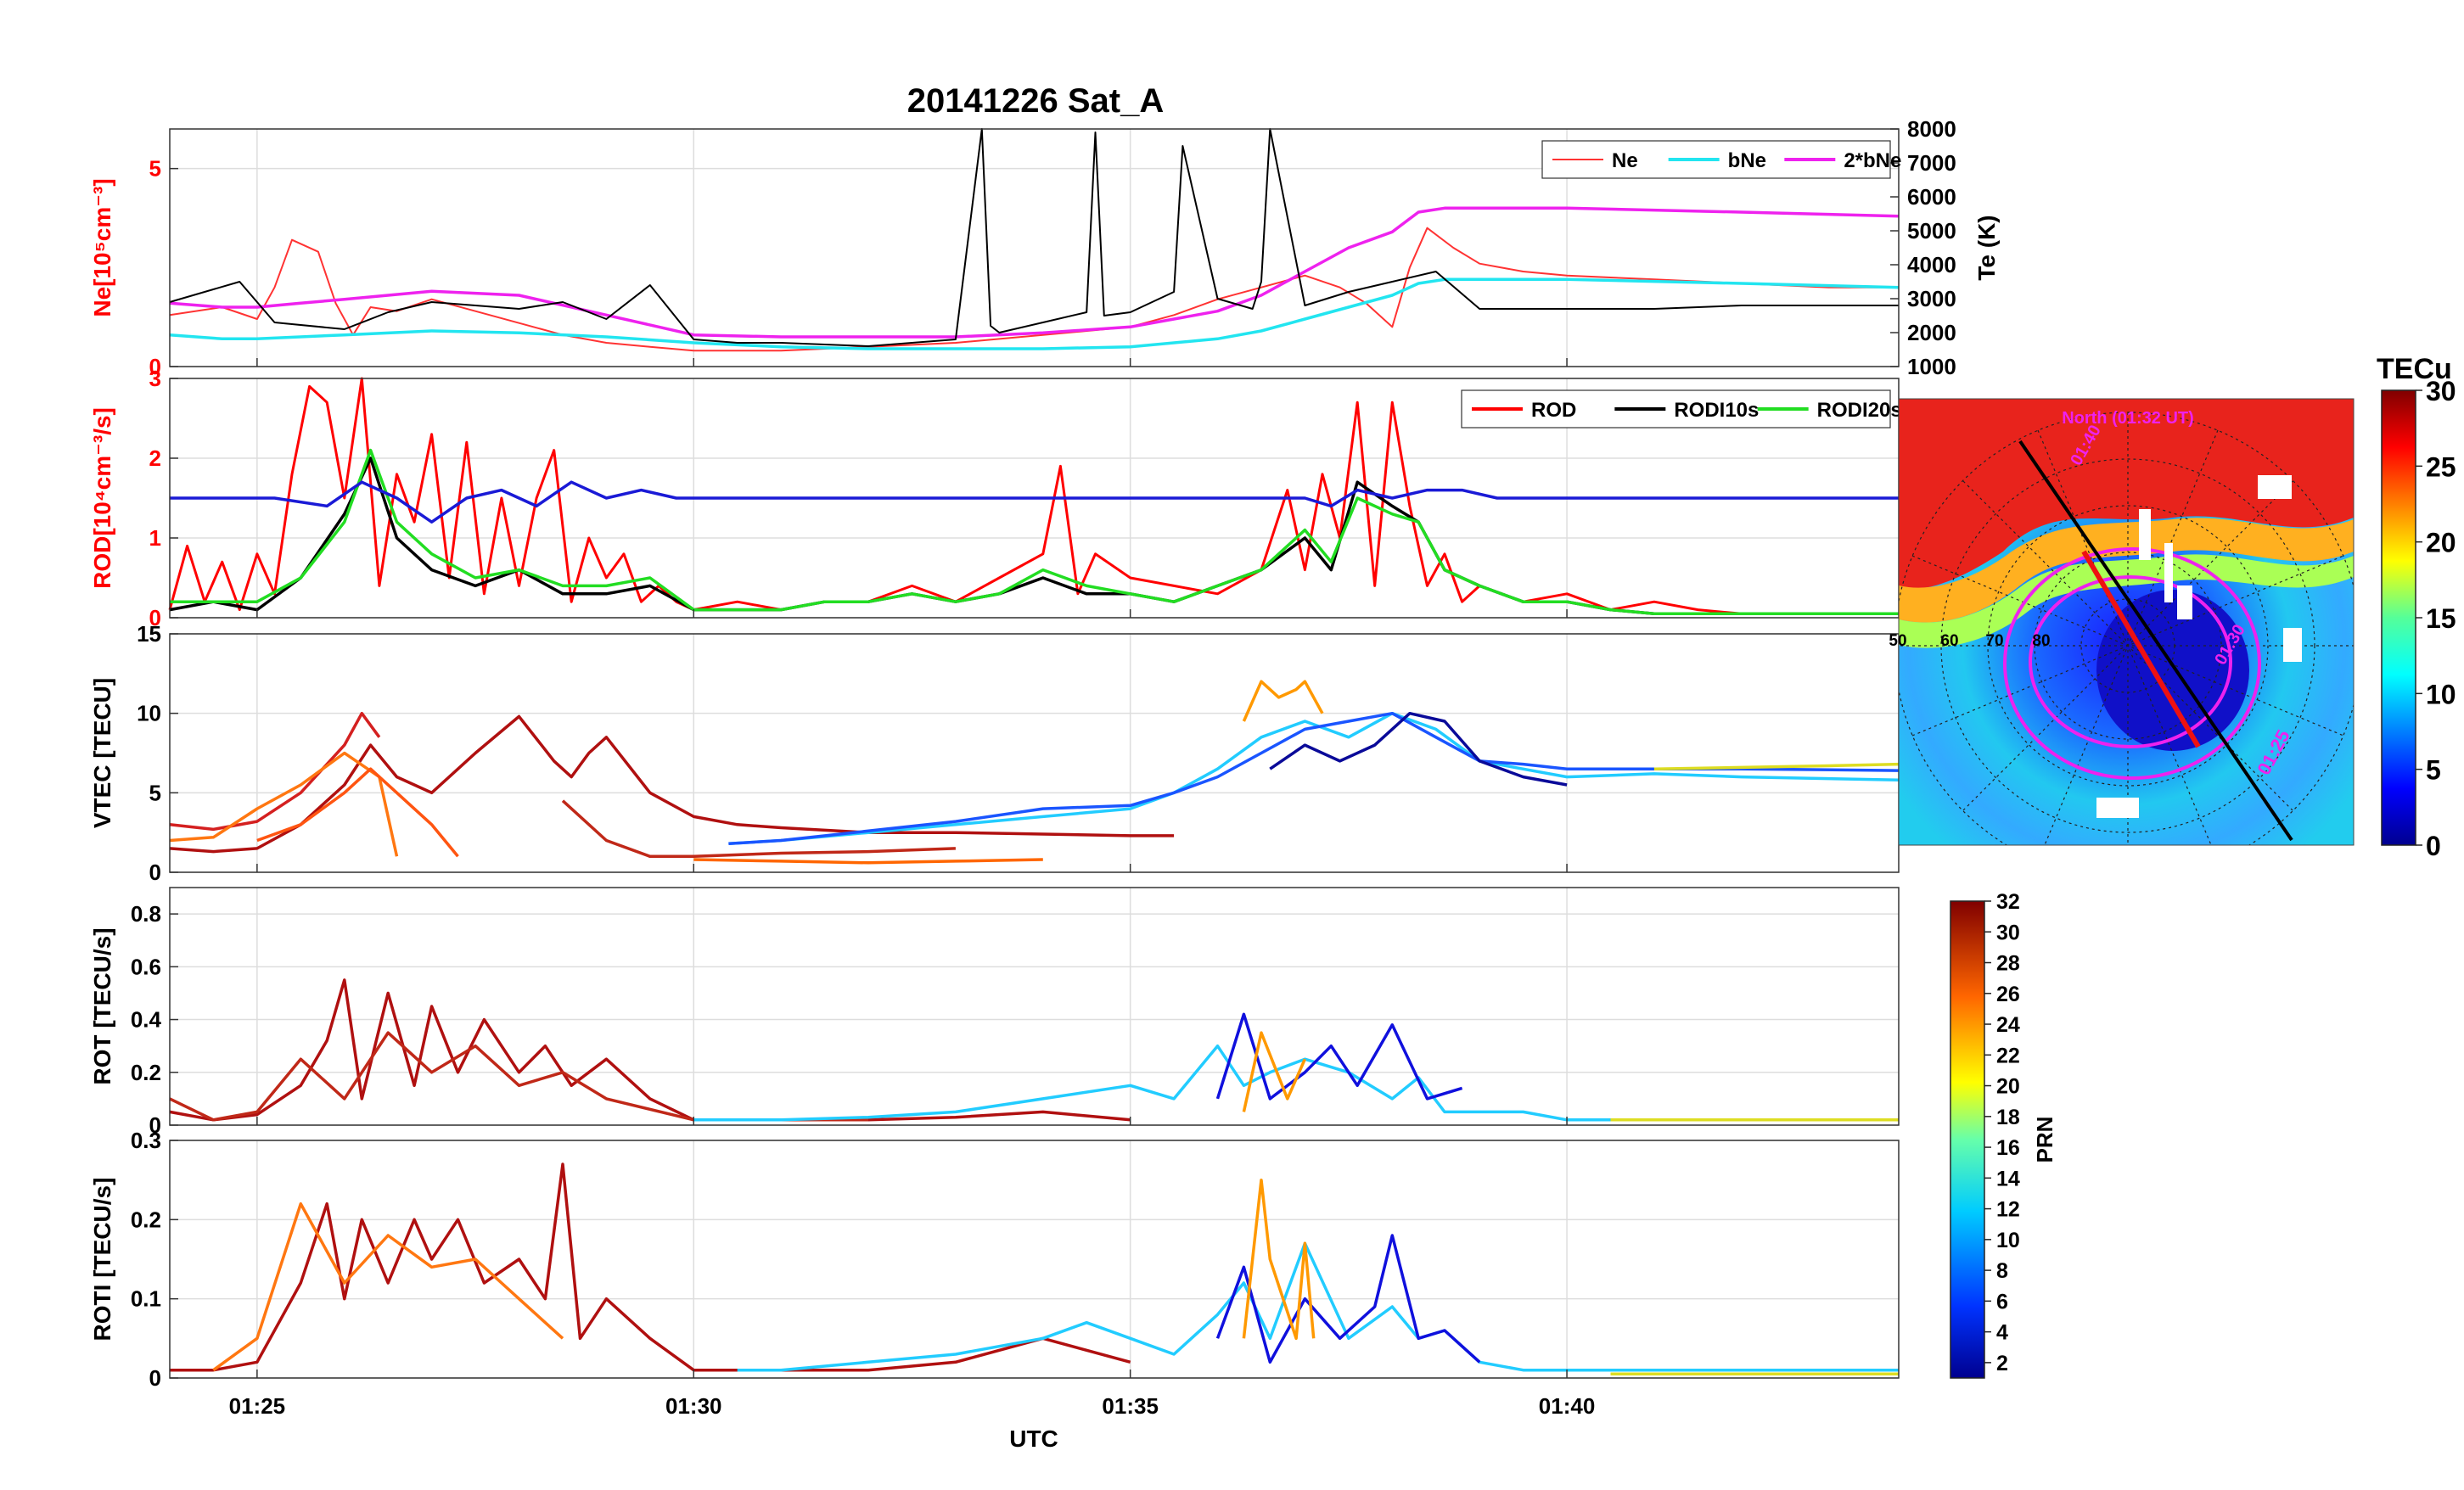  I want to click on rot-panel: 0 0.2 0.4 0.6 0.8 ROT [TECU/s], so click(994, 1012).